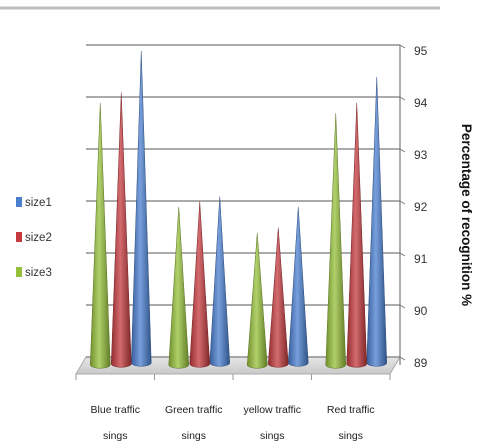  What do you see at coordinates (38, 203) in the screenshot?
I see `legend-label: size1` at bounding box center [38, 203].